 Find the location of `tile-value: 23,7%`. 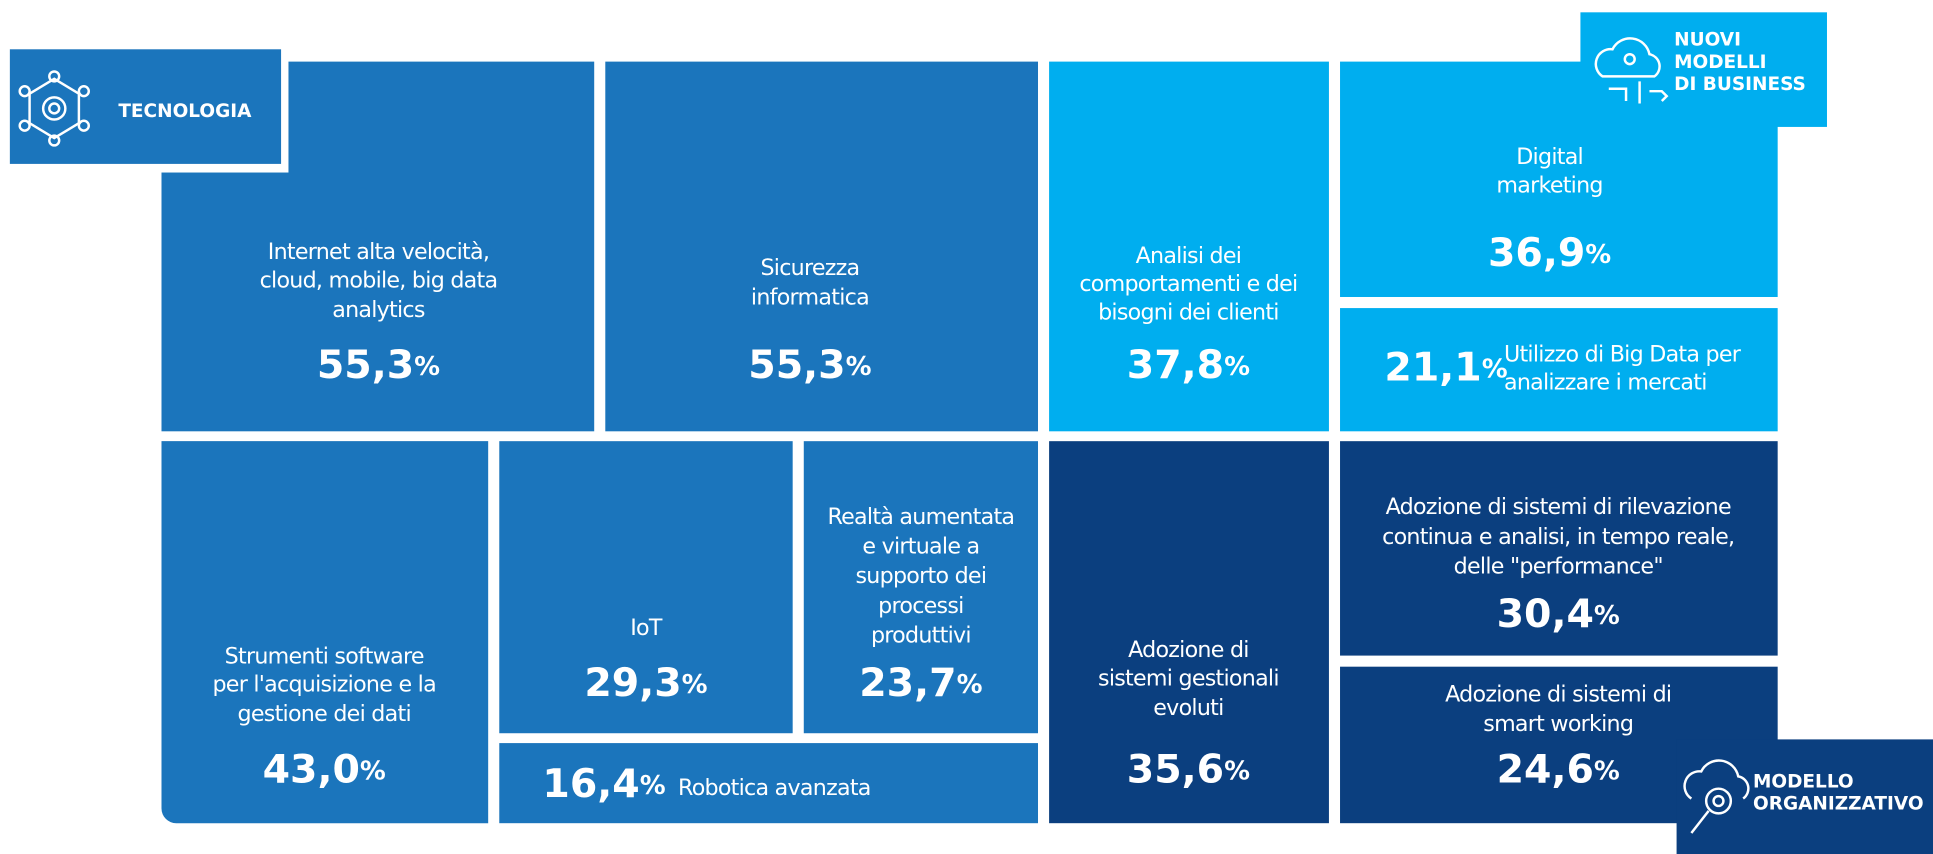

tile-value: 23,7% is located at coordinates (920, 683).